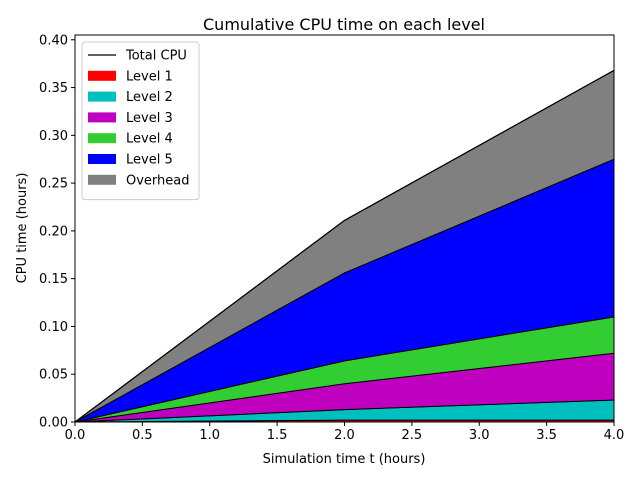  What do you see at coordinates (149, 139) in the screenshot?
I see `legend-label-level-4: Level 4` at bounding box center [149, 139].